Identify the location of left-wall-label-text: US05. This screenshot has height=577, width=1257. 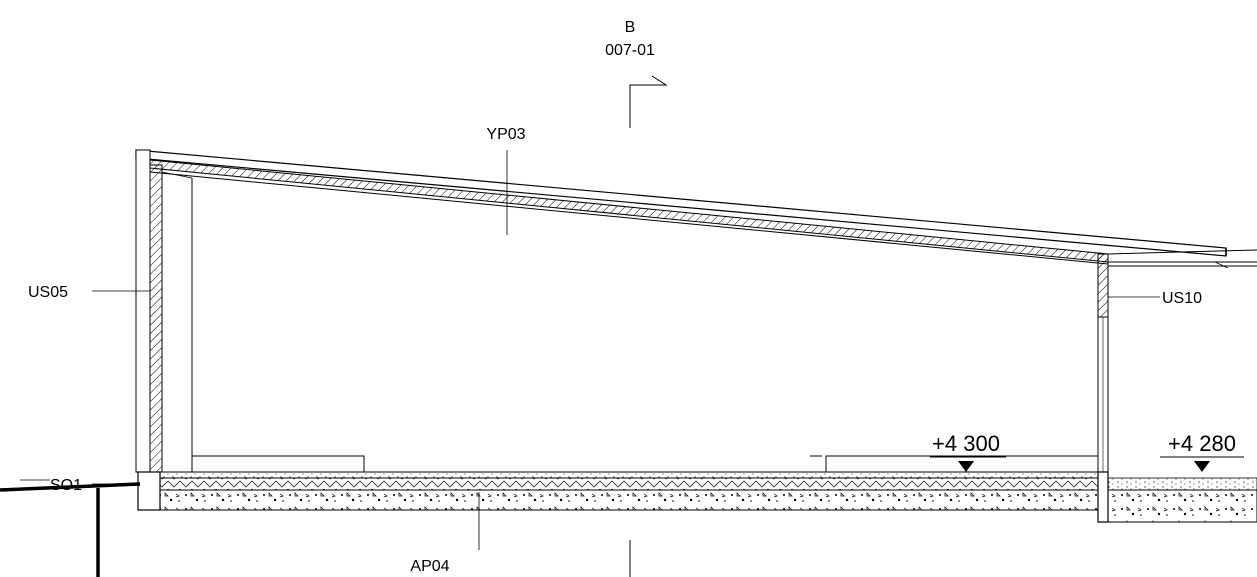
(48, 292).